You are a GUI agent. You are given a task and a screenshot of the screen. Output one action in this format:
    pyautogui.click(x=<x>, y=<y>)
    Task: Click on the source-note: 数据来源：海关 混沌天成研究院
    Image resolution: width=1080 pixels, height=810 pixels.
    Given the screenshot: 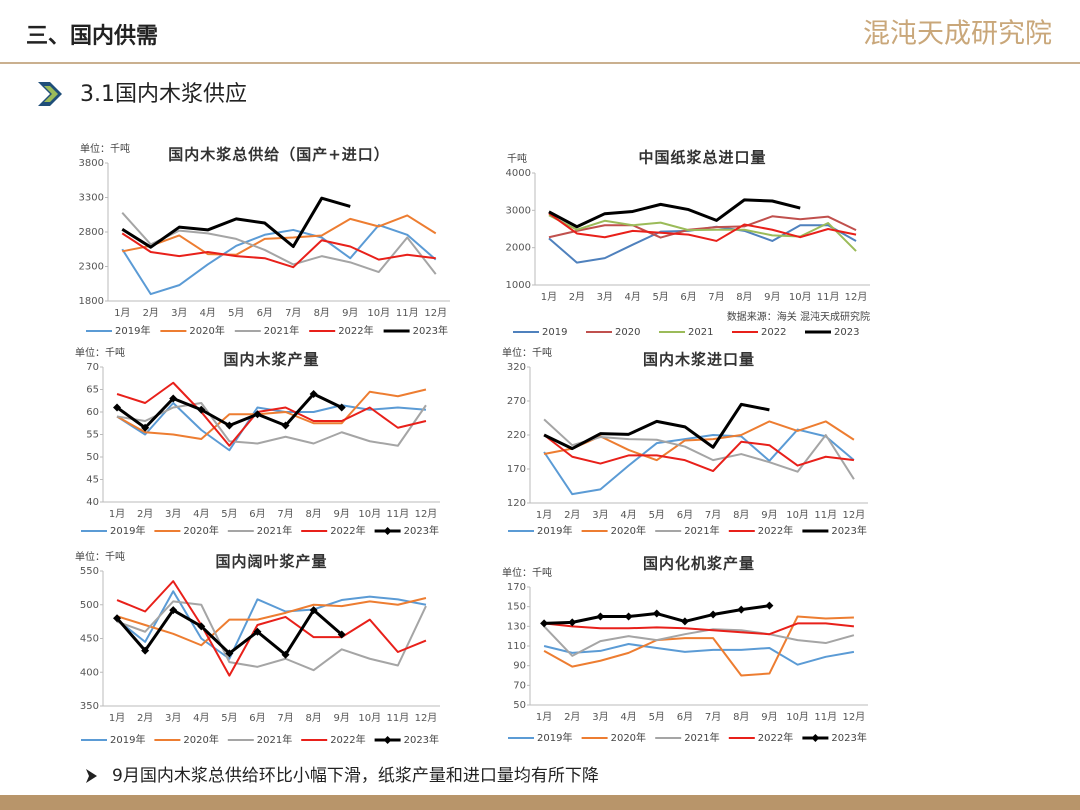 What is the action you would take?
    pyautogui.click(x=798, y=316)
    